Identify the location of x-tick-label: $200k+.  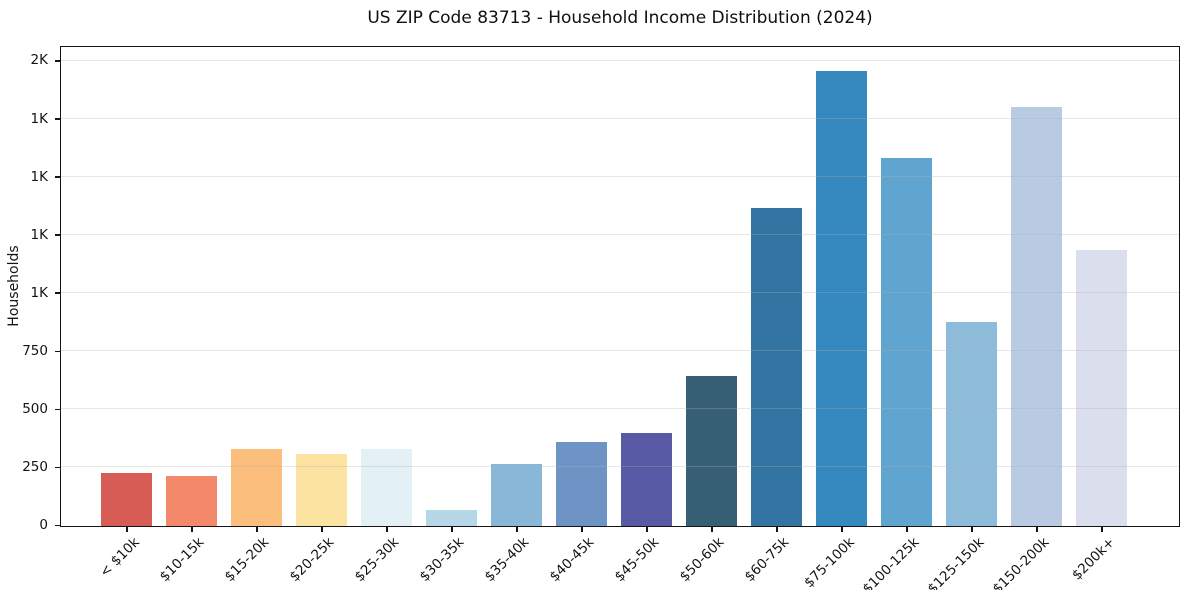
(1093, 558).